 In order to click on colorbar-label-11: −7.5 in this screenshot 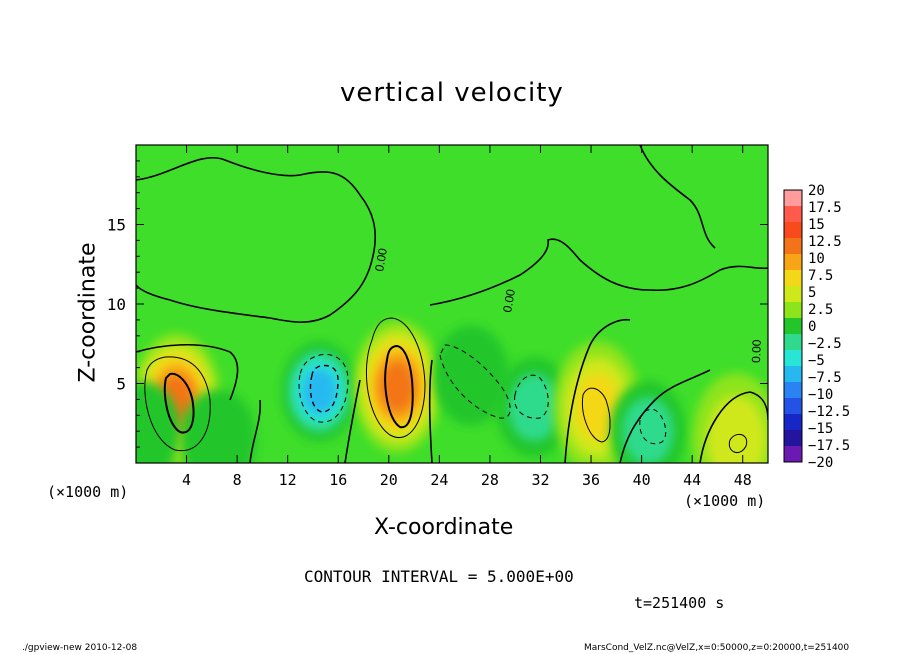, I will do `click(825, 378)`.